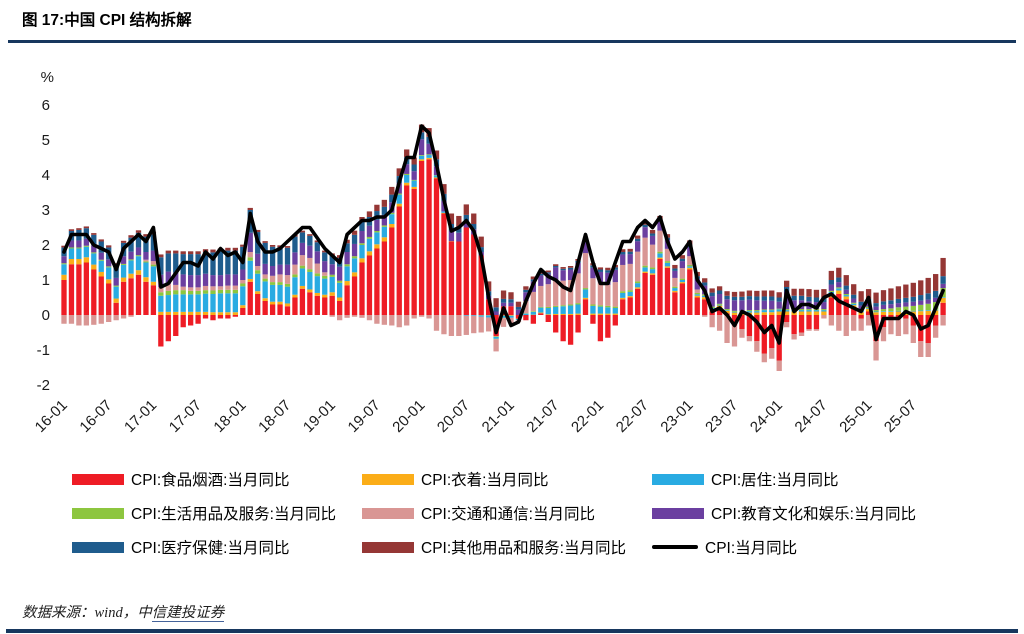 The width and height of the screenshot is (1024, 634). What do you see at coordinates (46, 105) in the screenshot?
I see `svg-text: 6` at bounding box center [46, 105].